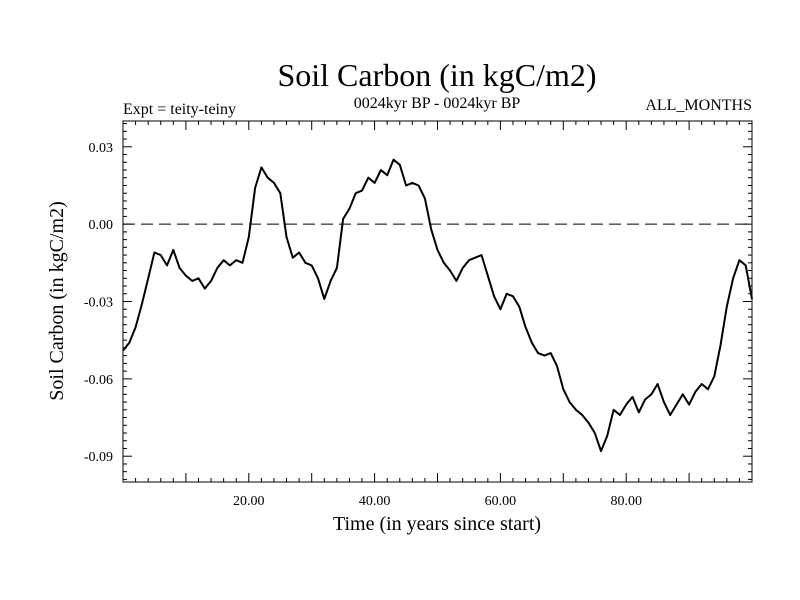  Describe the element at coordinates (98, 303) in the screenshot. I see `y-tick-label: -0.03` at that location.